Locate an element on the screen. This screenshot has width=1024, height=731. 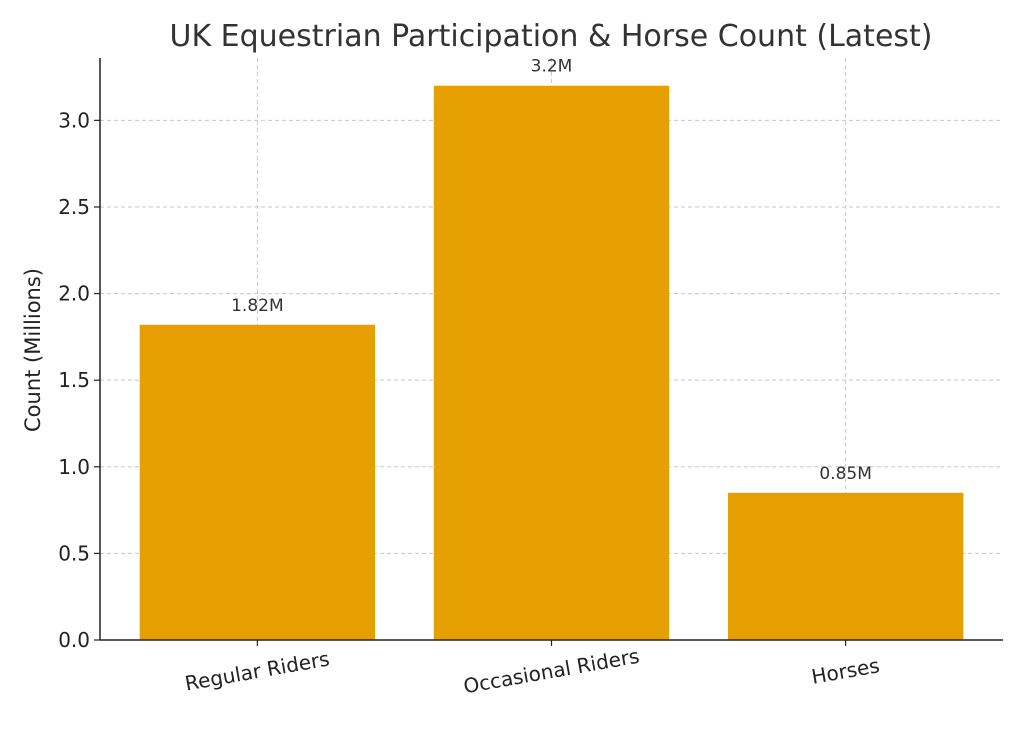
x-tick-label: Occasional Riders is located at coordinates (552, 671).